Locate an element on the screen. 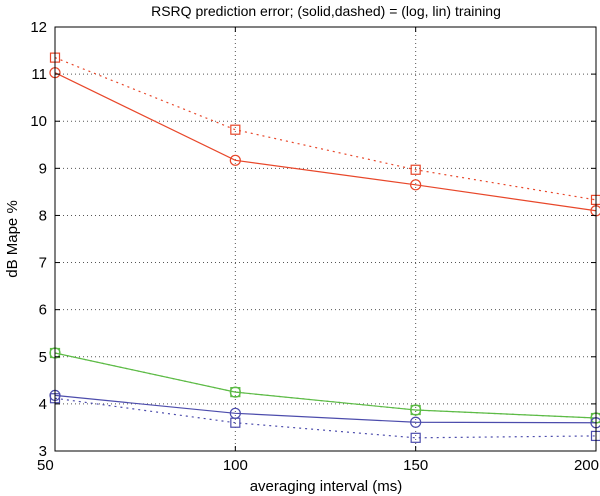  y-tick-label: 10 is located at coordinates (38, 121).